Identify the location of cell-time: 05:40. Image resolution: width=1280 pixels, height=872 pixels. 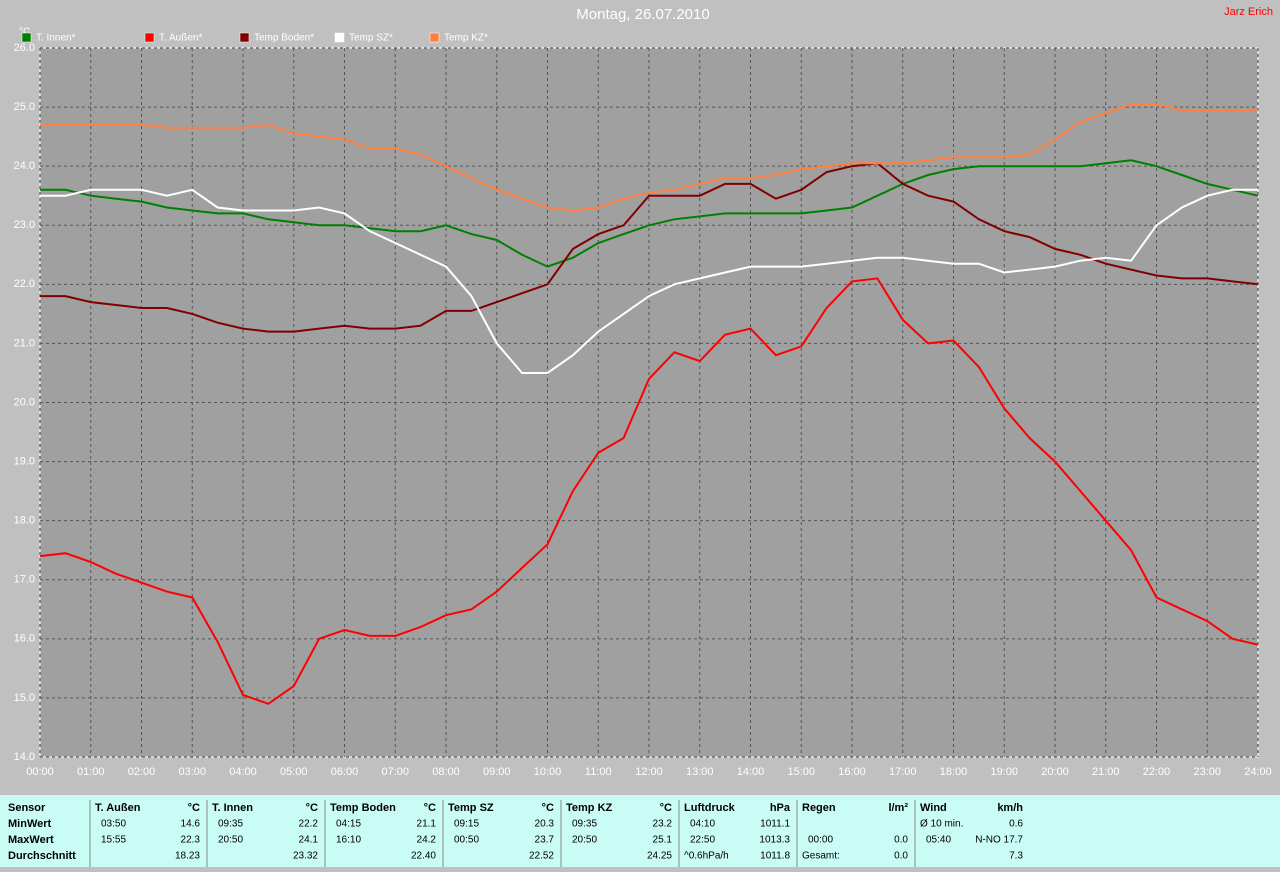
(938, 840).